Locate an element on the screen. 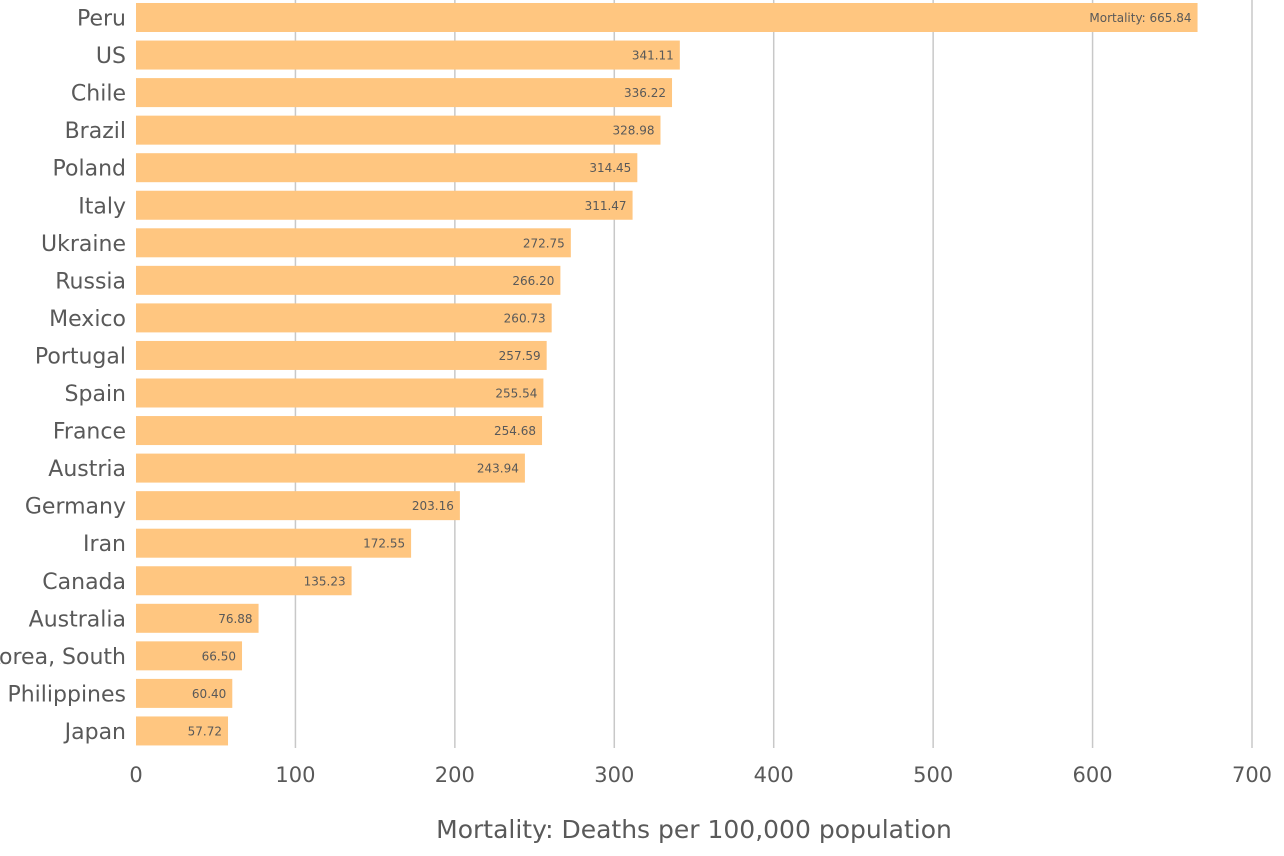 The width and height of the screenshot is (1284, 856). category-label: Philippines is located at coordinates (66, 694).